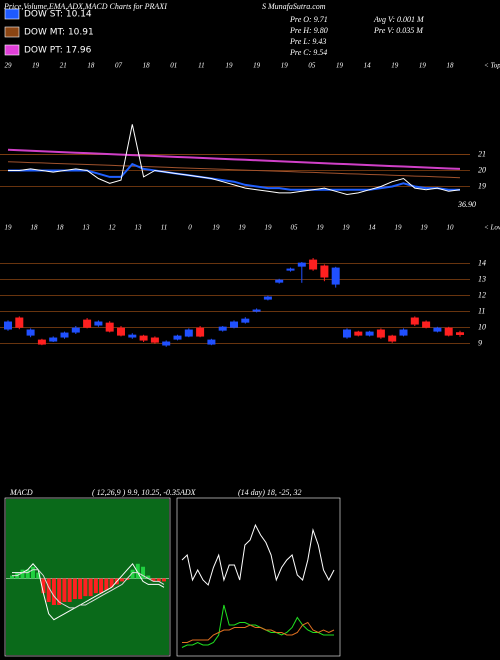  What do you see at coordinates (482, 169) in the screenshot?
I see `y-tick-label: 20` at bounding box center [482, 169].